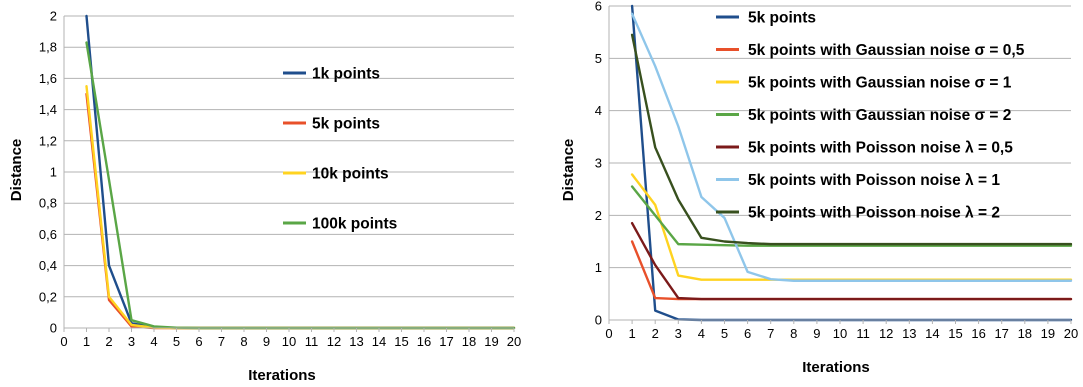 This screenshot has width=1083, height=387. I want to click on y-tick-label: 0,8, so click(48, 203).